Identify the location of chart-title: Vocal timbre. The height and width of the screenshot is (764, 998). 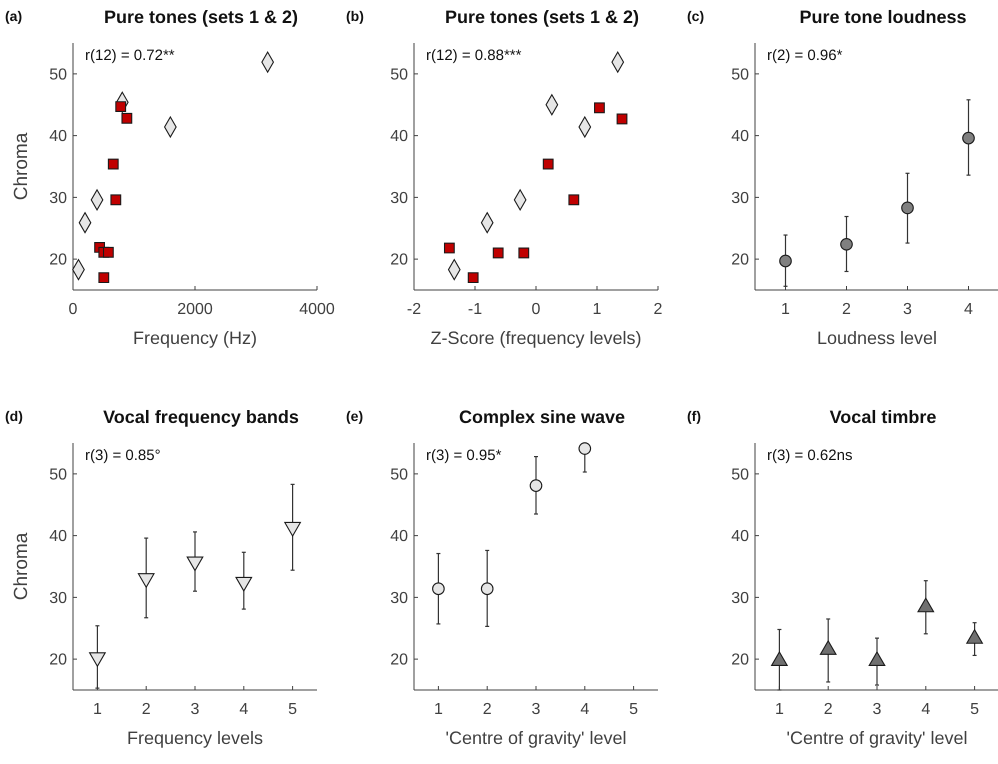
(883, 417).